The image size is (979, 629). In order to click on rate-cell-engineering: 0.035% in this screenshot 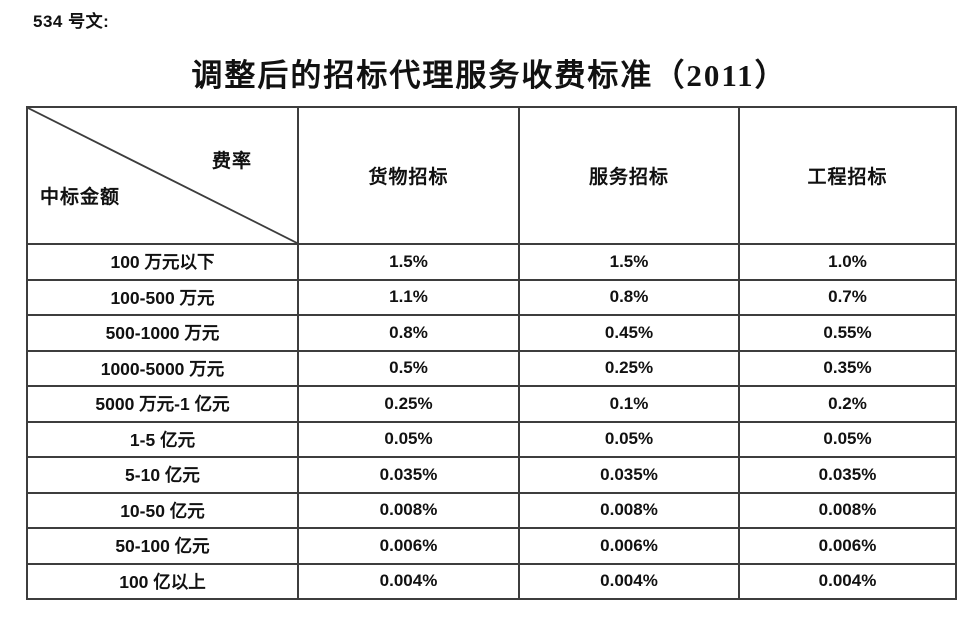, I will do `click(847, 475)`.